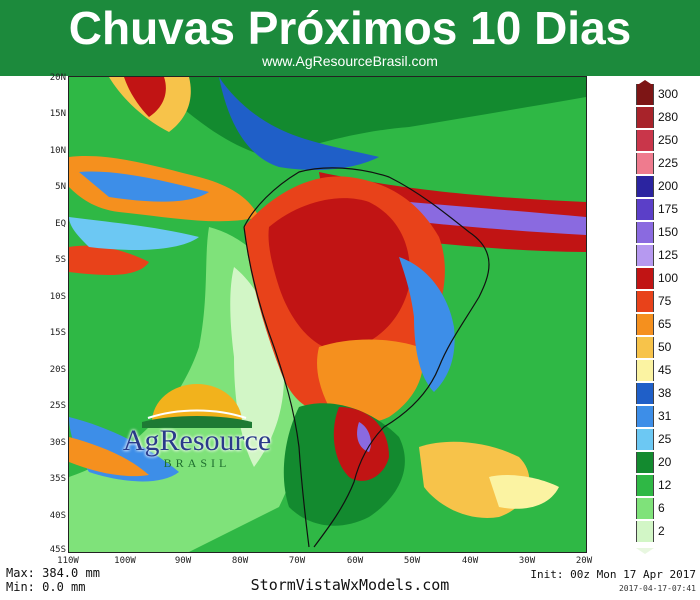  I want to click on legend-item: 65, so click(666, 324).